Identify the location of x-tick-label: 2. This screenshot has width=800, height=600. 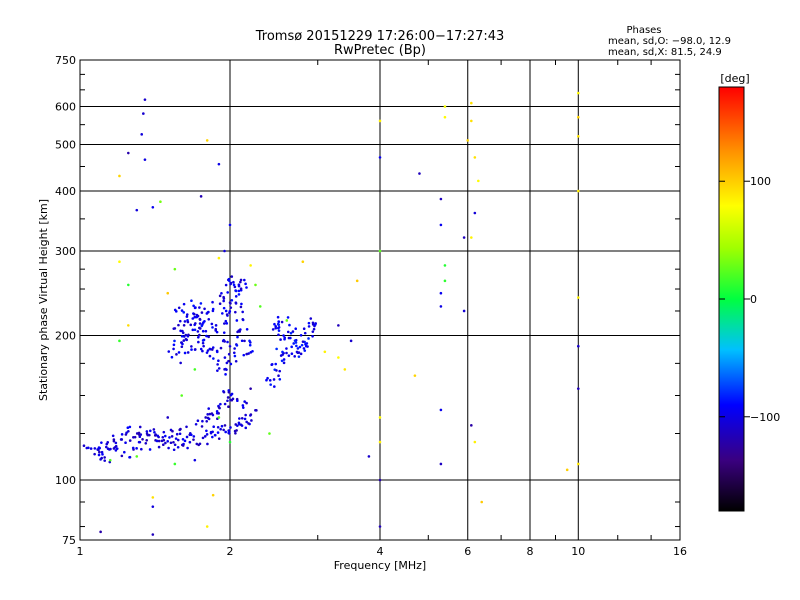
(230, 551).